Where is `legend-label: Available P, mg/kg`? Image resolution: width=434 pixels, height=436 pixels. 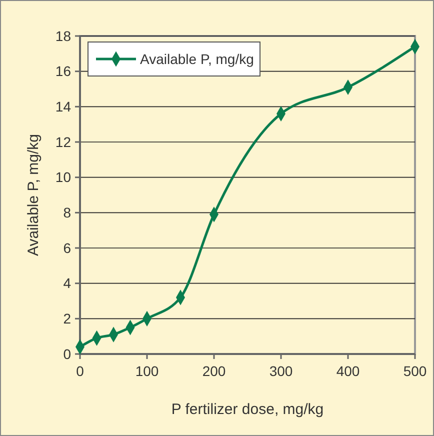
legend-label: Available P, mg/kg is located at coordinates (197, 58).